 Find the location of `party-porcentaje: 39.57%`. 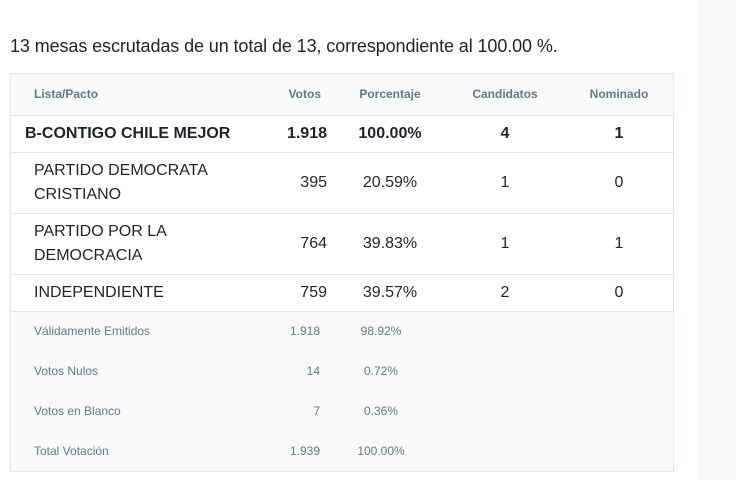

party-porcentaje: 39.57% is located at coordinates (390, 293).